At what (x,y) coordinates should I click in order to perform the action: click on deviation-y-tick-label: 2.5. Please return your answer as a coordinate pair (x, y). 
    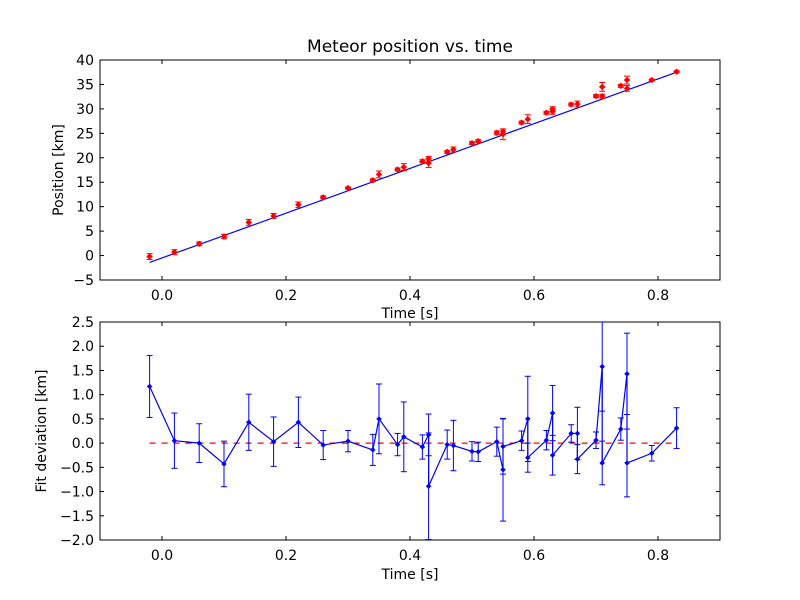
    Looking at the image, I should click on (83, 323).